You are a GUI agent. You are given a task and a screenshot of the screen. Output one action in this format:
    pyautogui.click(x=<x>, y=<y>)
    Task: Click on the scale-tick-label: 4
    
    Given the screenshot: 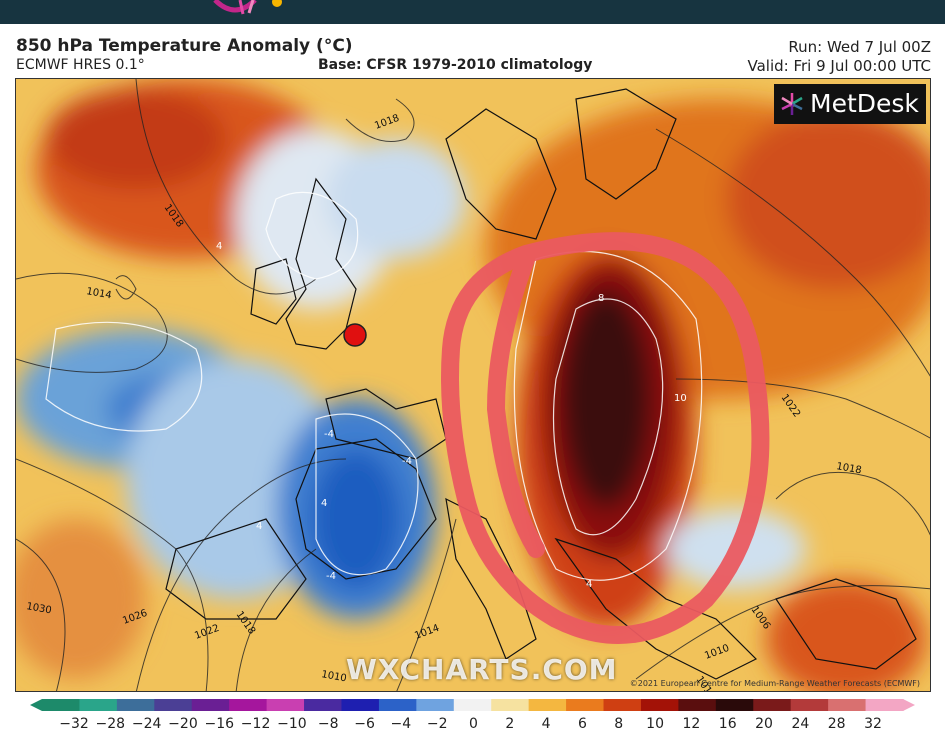 What is the action you would take?
    pyautogui.click(x=546, y=724)
    